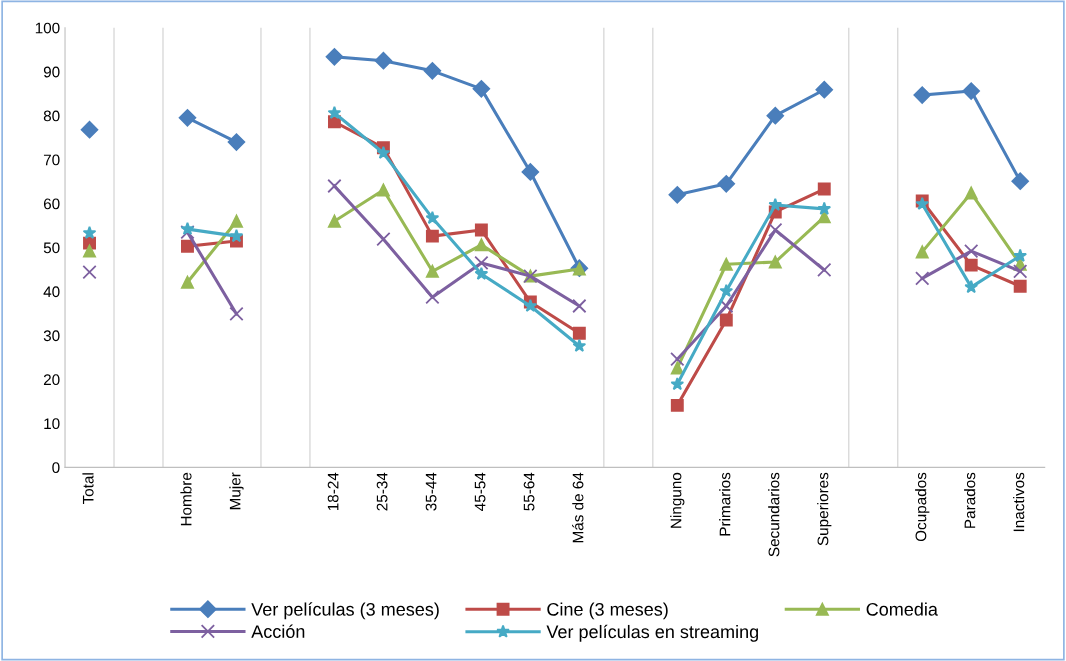  What do you see at coordinates (652, 633) in the screenshot?
I see `legend-label: Ver películas en streaming` at bounding box center [652, 633].